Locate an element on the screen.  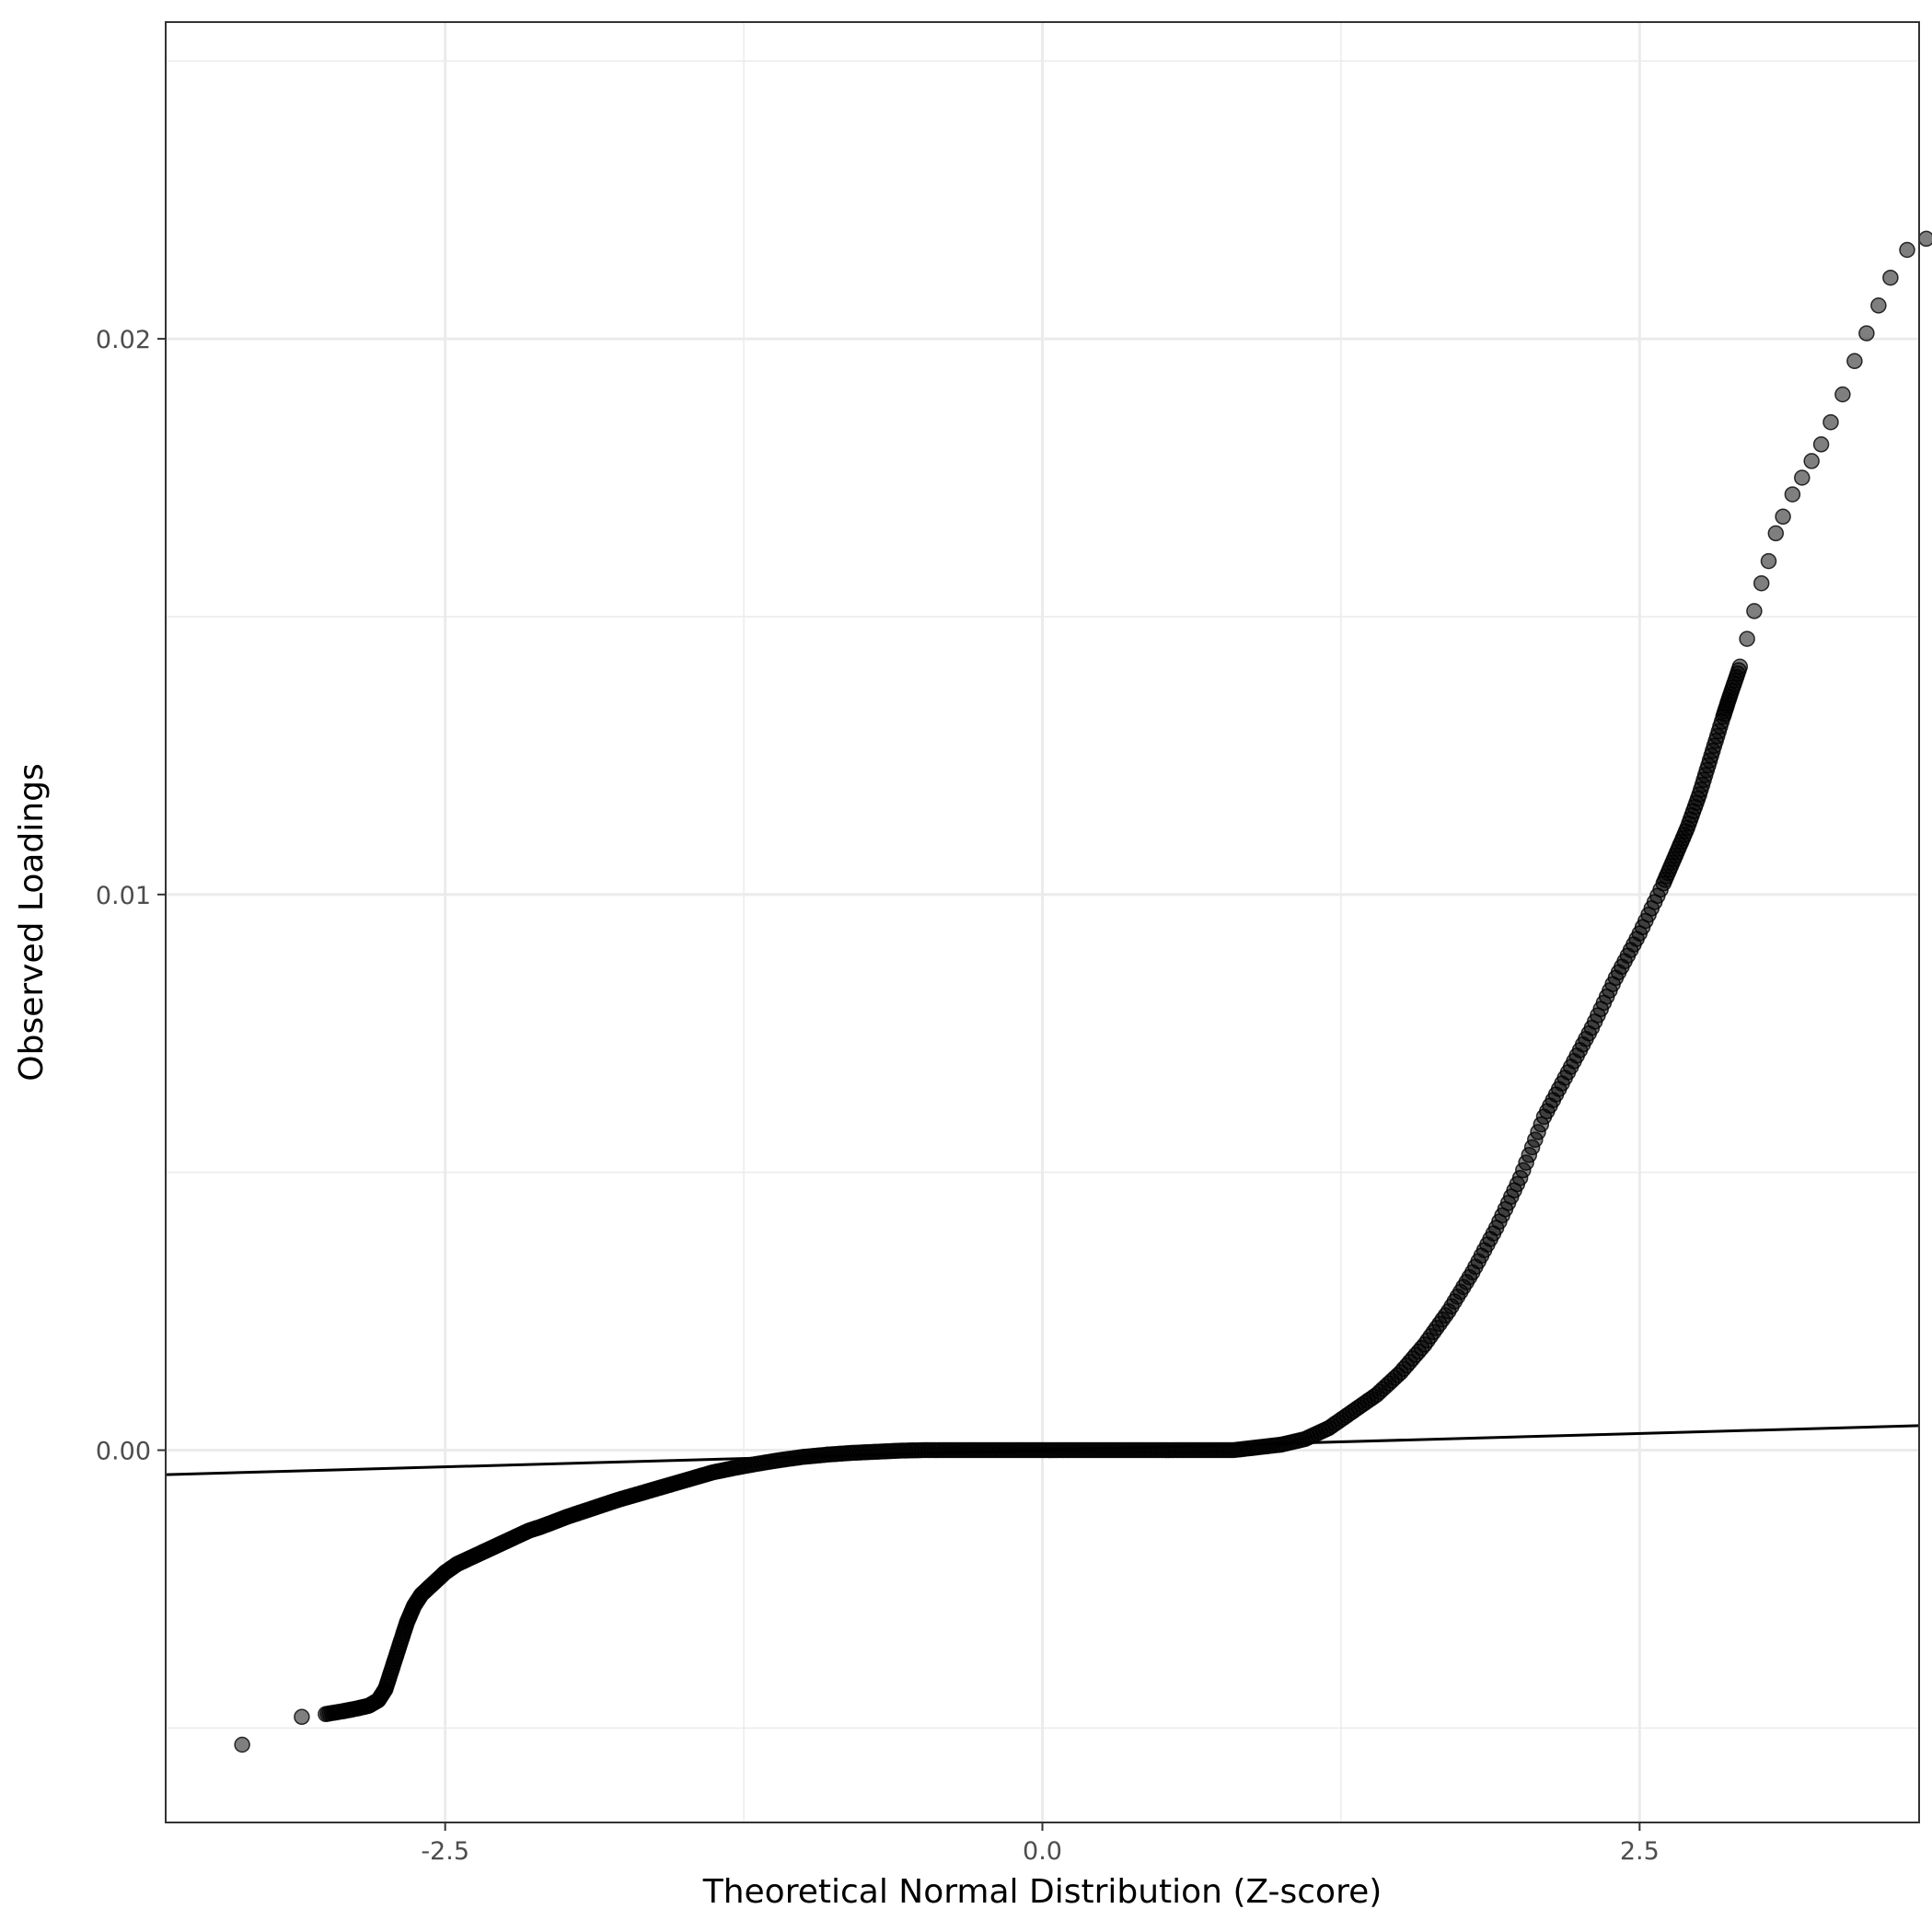
x-tick-label: -2.5 is located at coordinates (445, 1852).